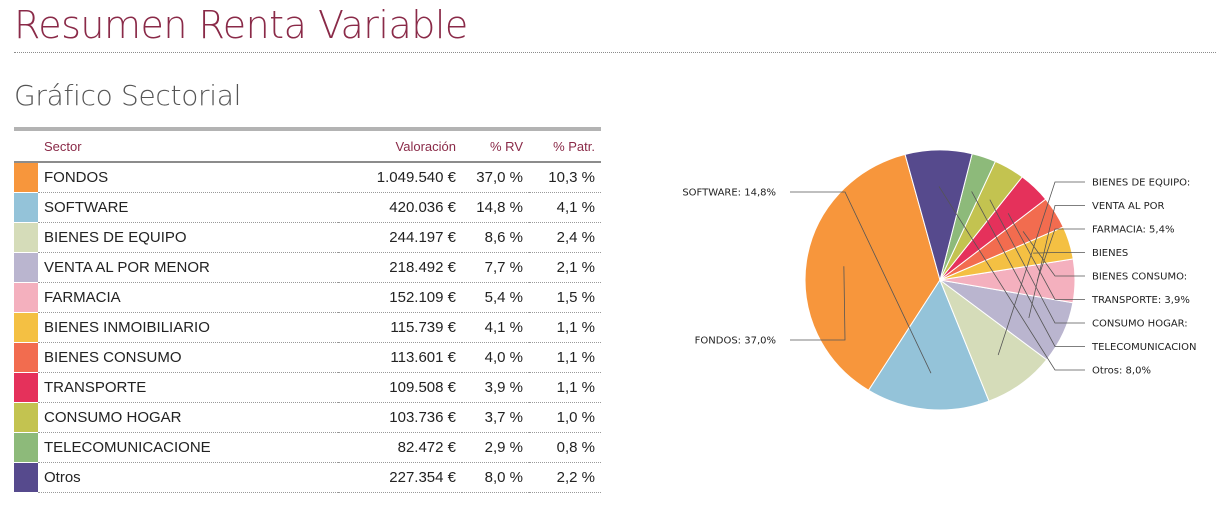 The image size is (1226, 524). I want to click on table-header-row: Sector Valoración % RV % Patr., so click(307, 146).